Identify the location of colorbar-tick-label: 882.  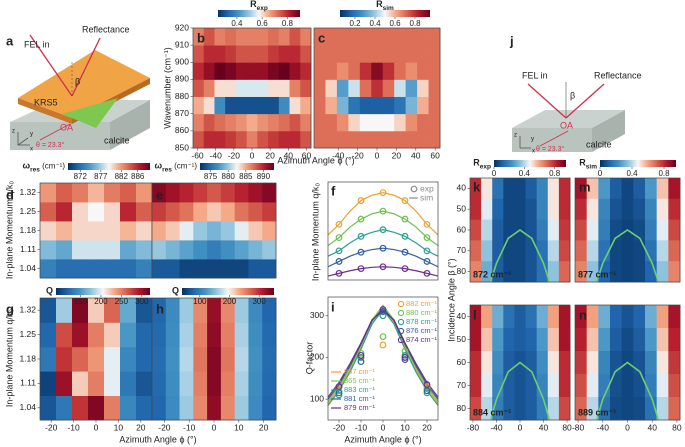
(122, 176).